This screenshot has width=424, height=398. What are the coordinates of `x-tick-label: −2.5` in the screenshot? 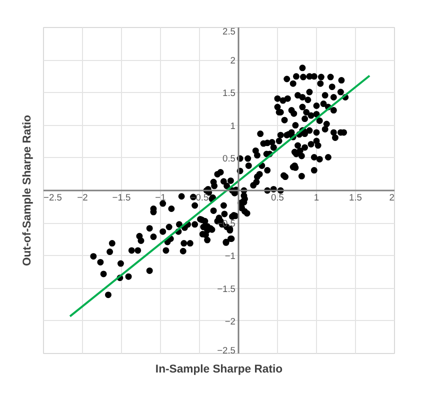 It's located at (53, 197).